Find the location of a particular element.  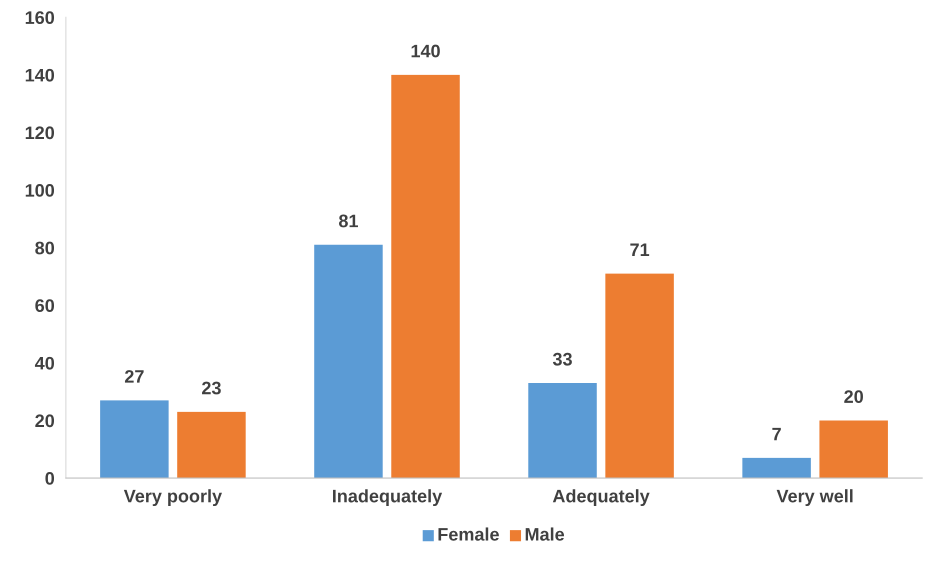

legend-label: Female is located at coordinates (468, 534).